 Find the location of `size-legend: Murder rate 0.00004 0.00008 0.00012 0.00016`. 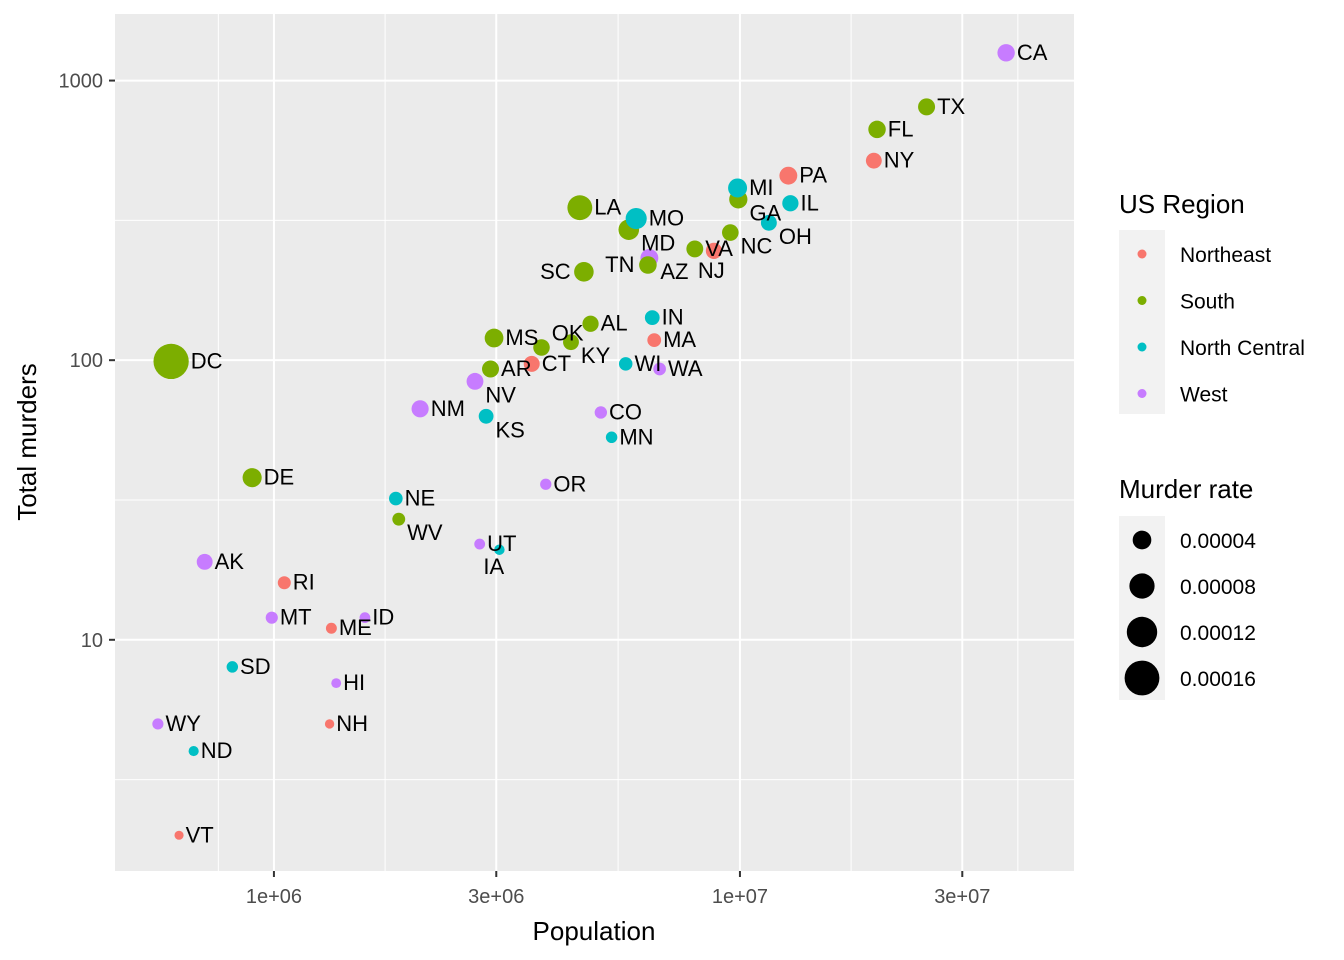

size-legend: Murder rate 0.00004 0.00008 0.00012 0.00016 is located at coordinates (1187, 587).